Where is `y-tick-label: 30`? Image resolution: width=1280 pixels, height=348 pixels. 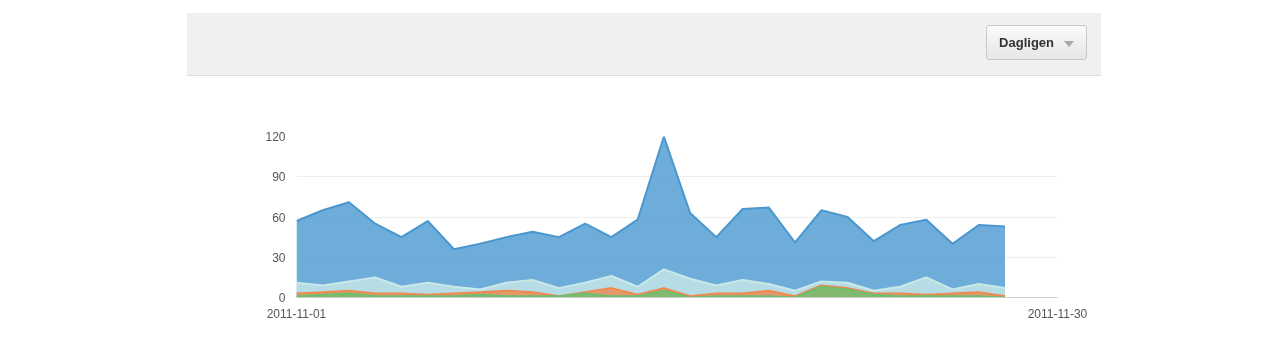
y-tick-label: 30 is located at coordinates (279, 257).